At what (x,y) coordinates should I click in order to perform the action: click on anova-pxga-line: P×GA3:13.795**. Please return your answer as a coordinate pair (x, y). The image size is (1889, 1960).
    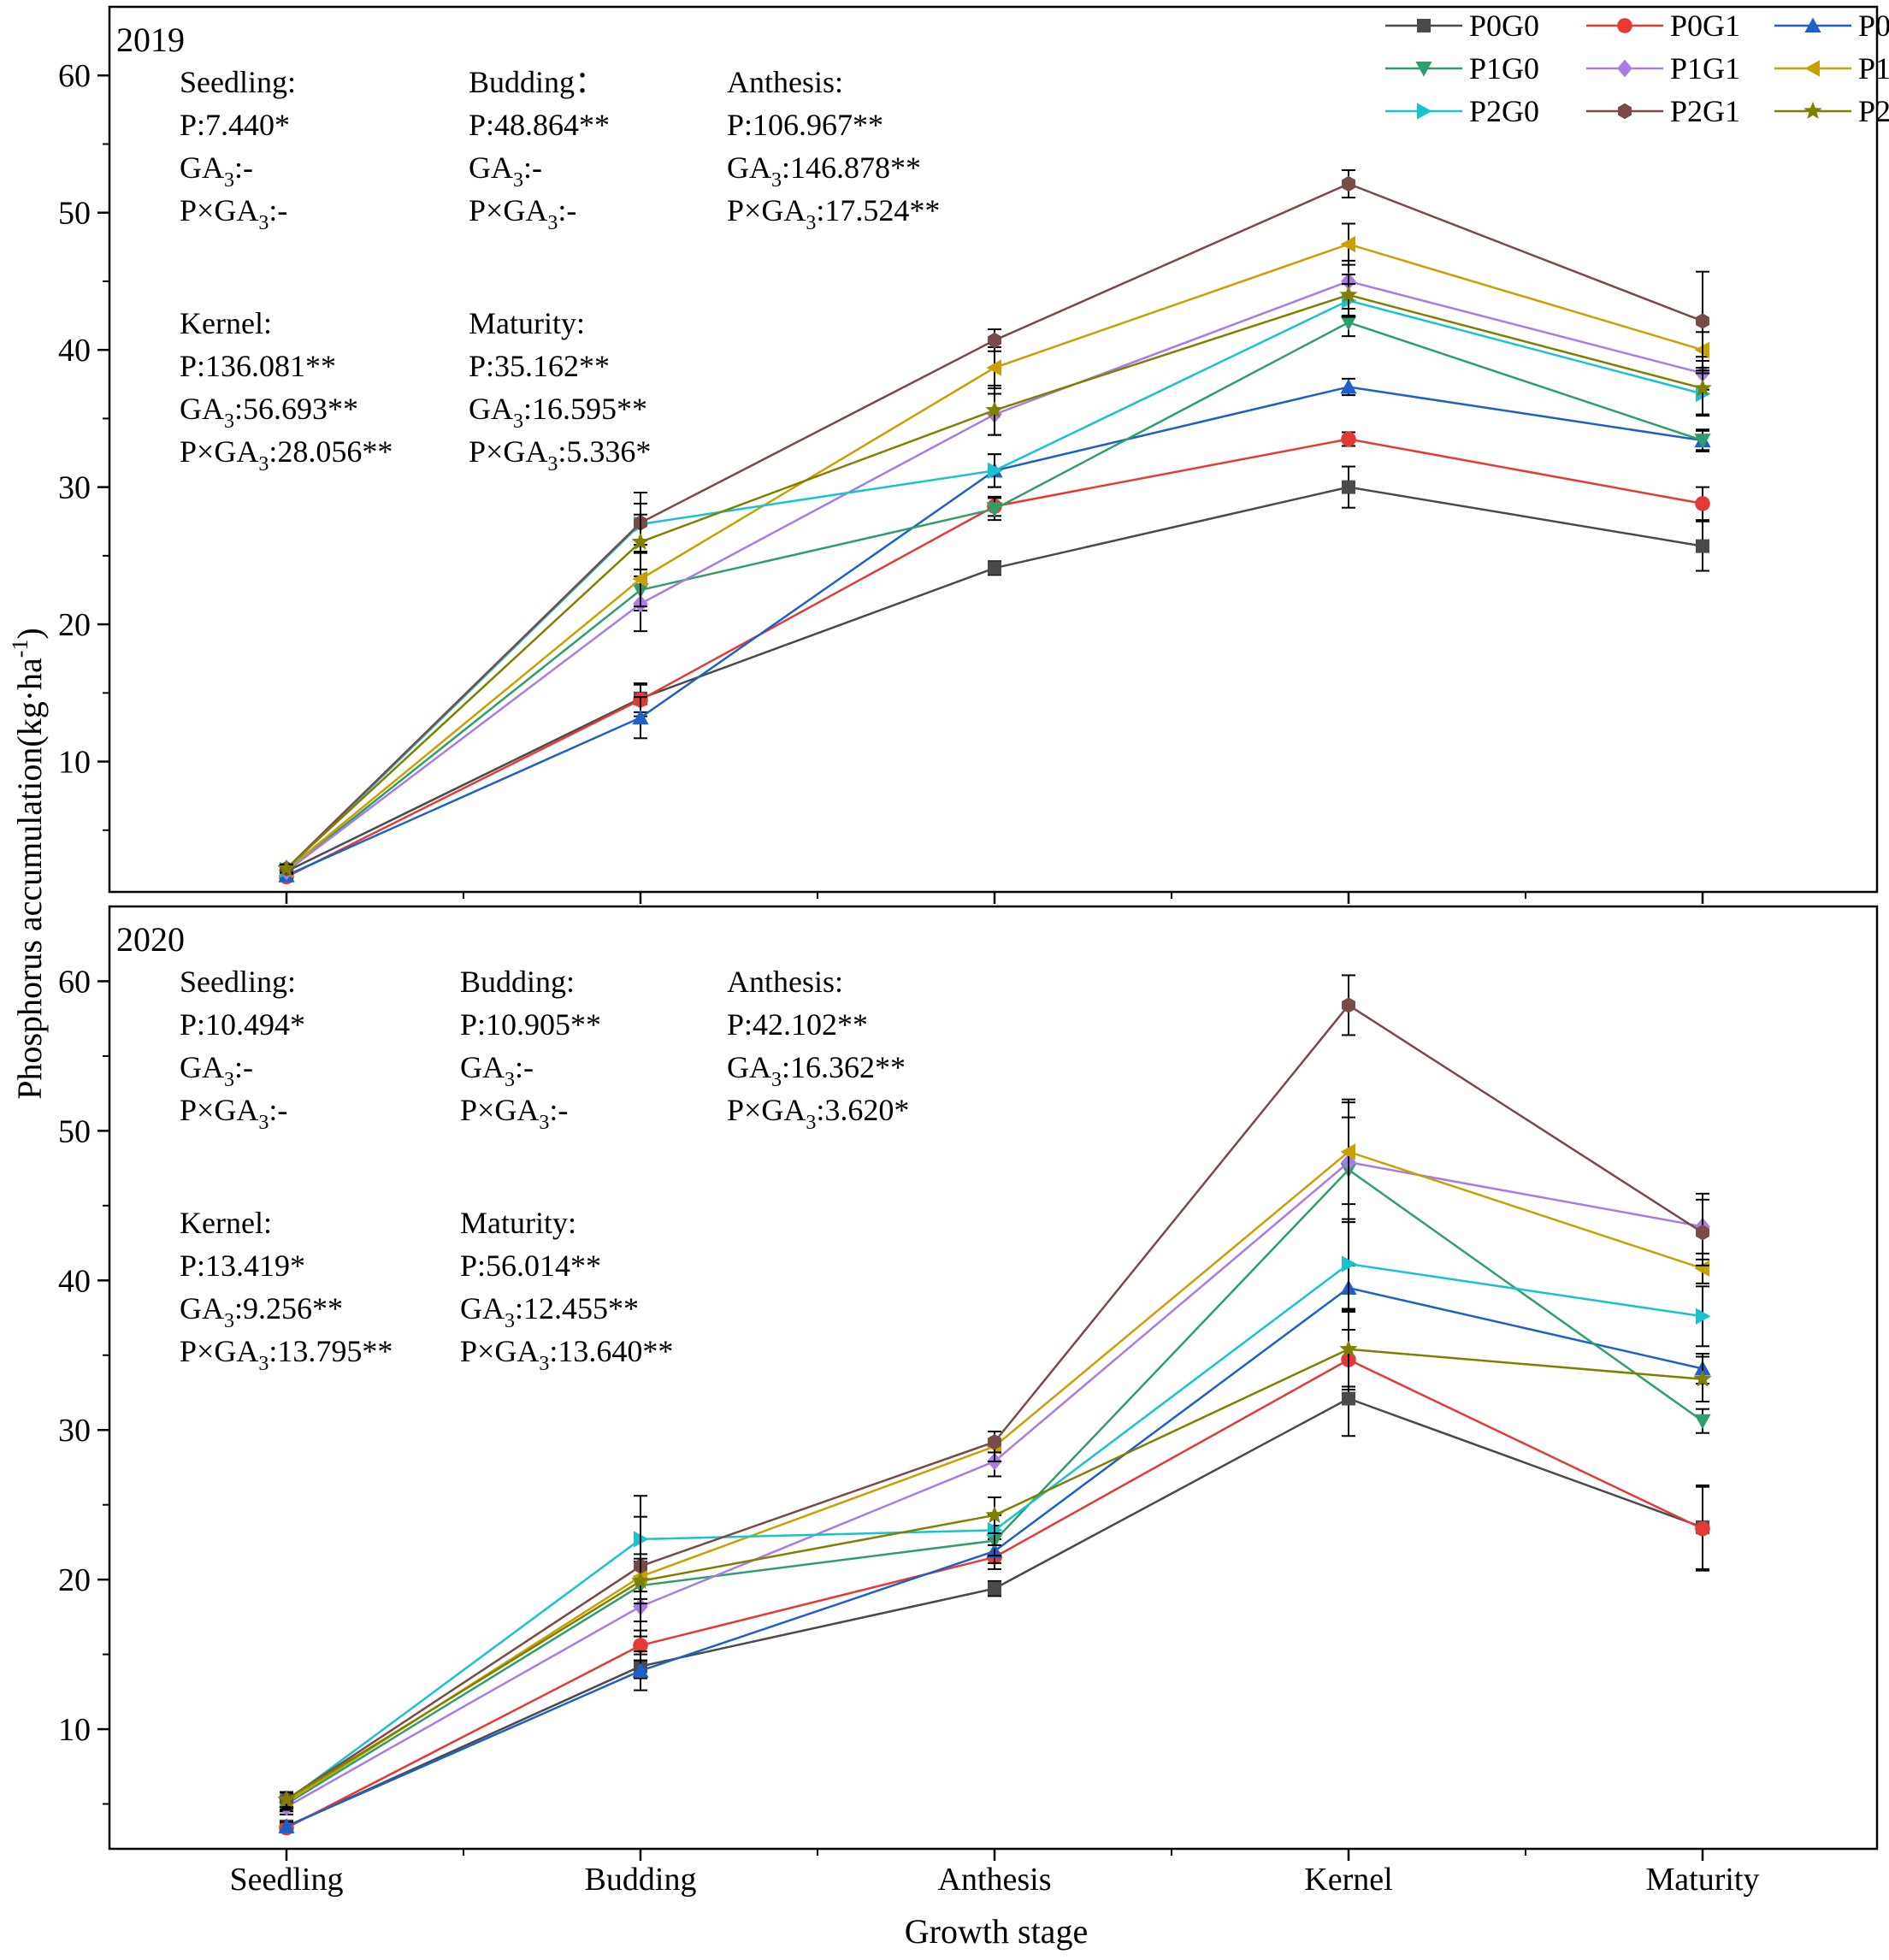
    Looking at the image, I should click on (286, 1354).